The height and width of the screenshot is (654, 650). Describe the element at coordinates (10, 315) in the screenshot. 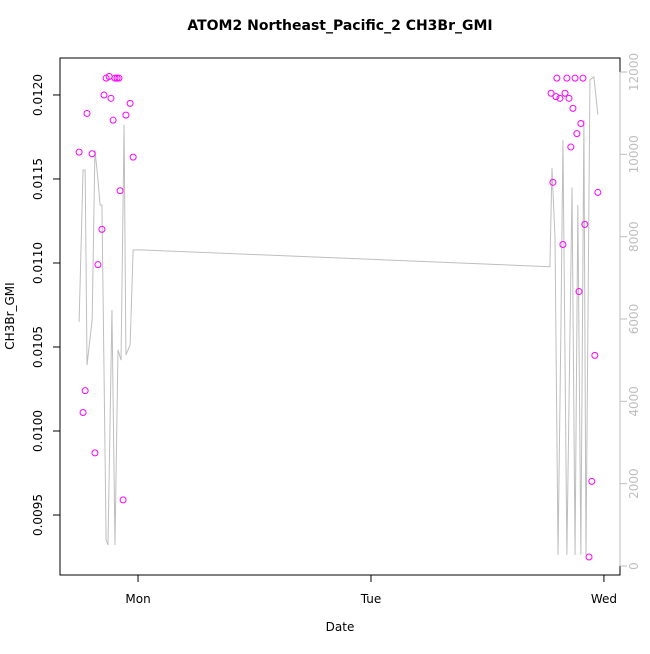

I see `y-axis-label: CH3Br_GMI` at that location.